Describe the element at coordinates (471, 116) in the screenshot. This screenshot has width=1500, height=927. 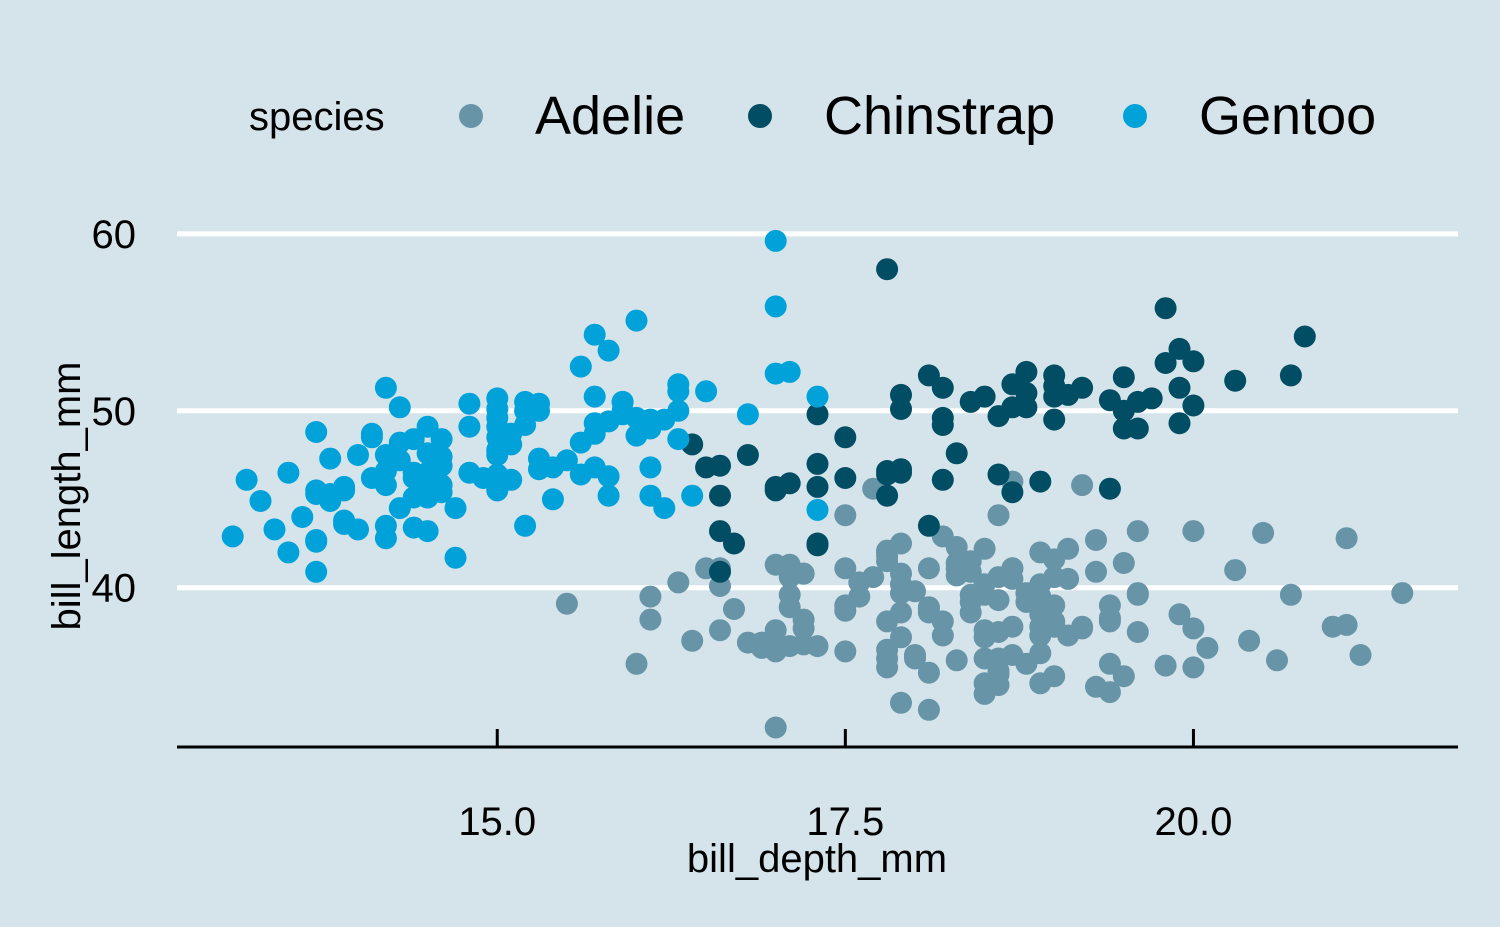
I see `legend-marker-adelie` at that location.